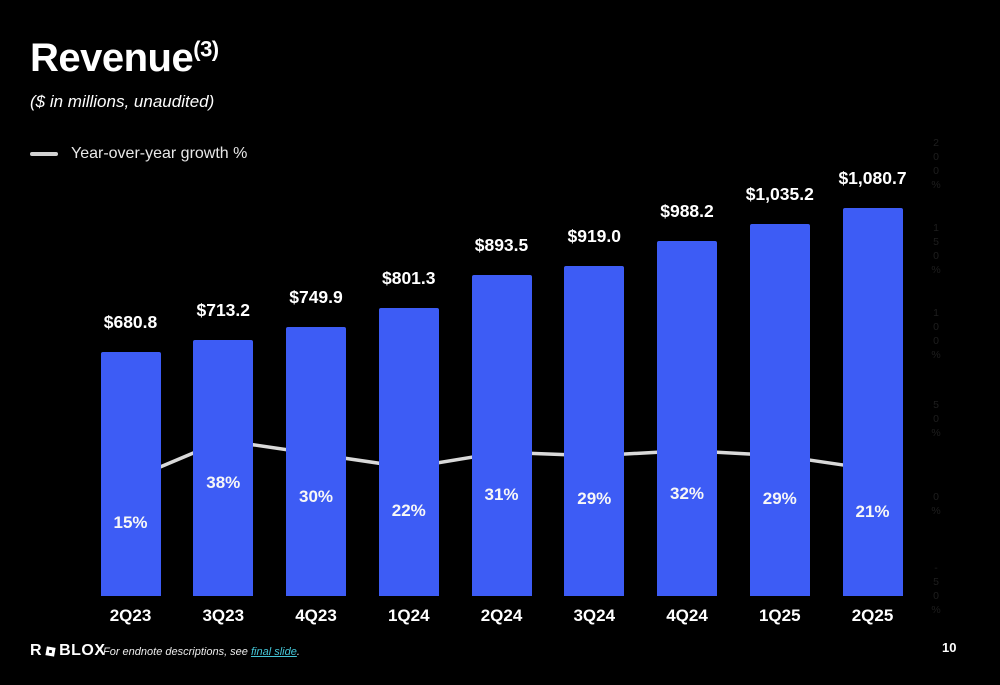  I want to click on line-swatch-icon, so click(44, 154).